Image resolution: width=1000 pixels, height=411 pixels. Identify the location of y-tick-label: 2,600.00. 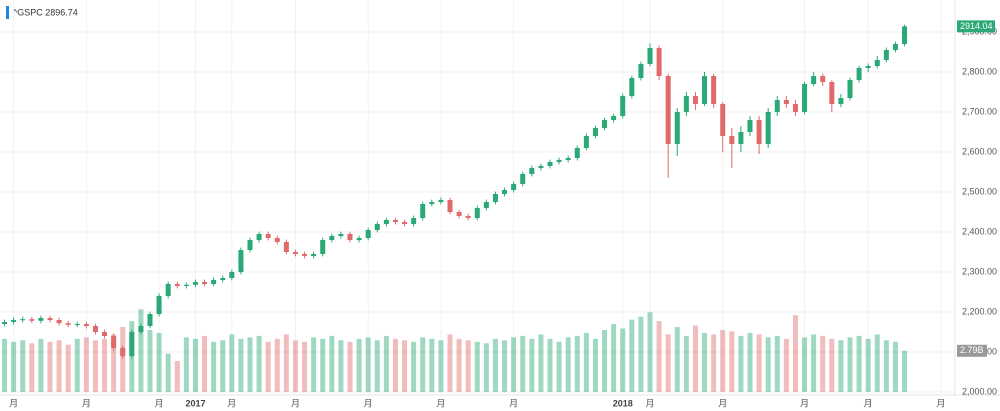
(979, 151).